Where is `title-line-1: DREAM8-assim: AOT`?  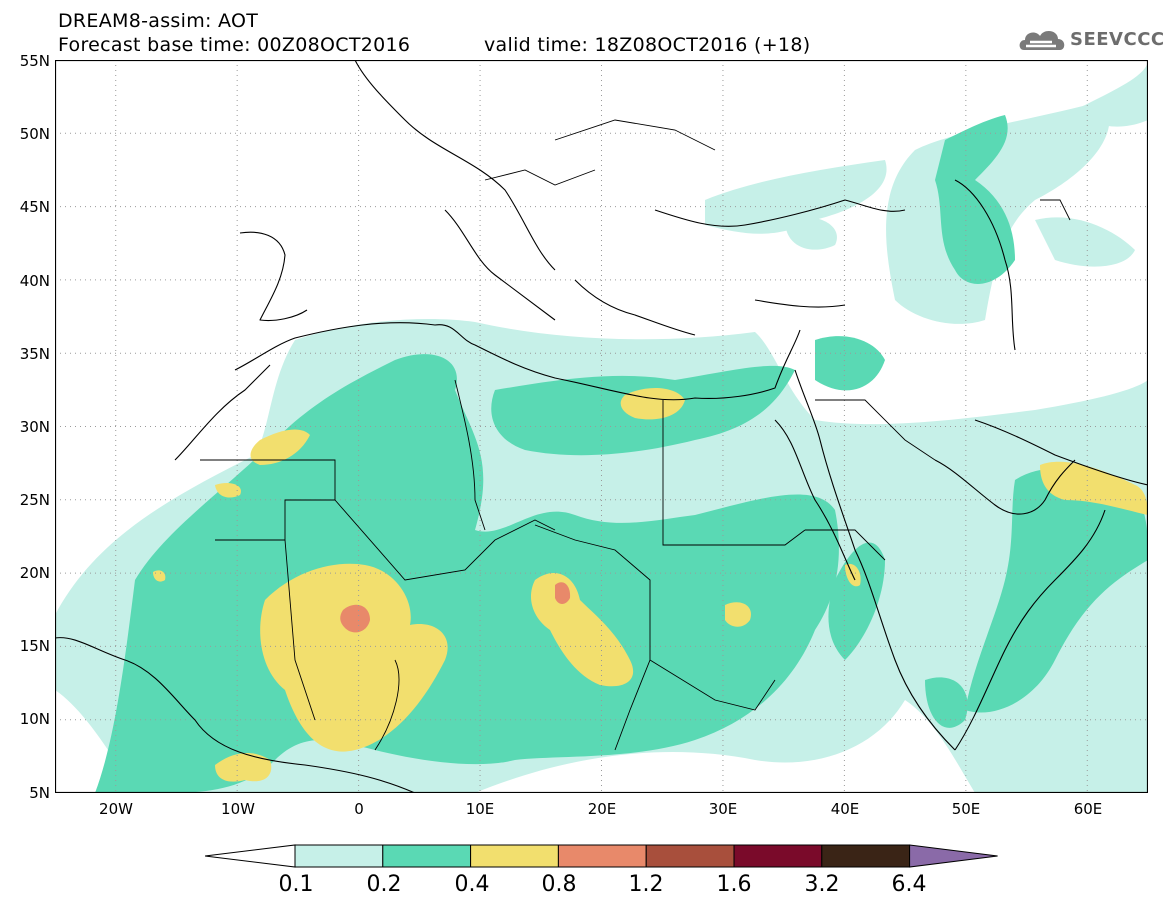 title-line-1: DREAM8-assim: AOT is located at coordinates (158, 21).